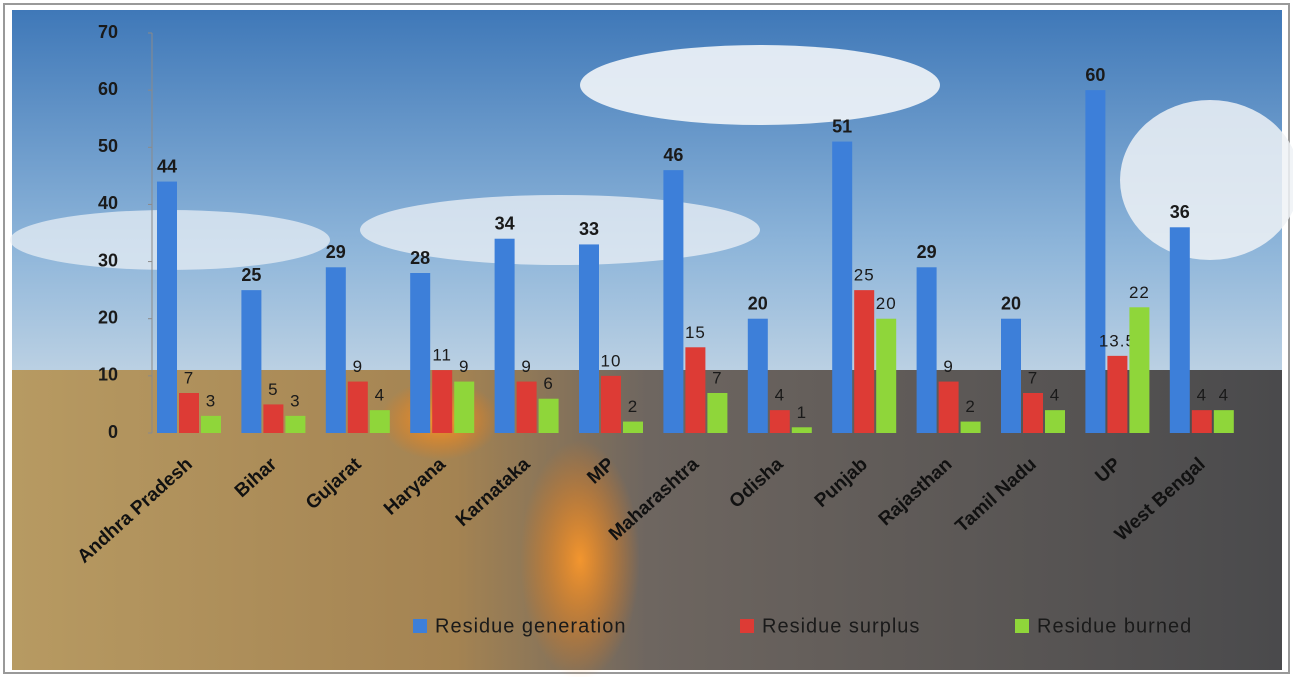 The width and height of the screenshot is (1293, 677). What do you see at coordinates (1139, 292) in the screenshot?
I see `data-label: 22` at bounding box center [1139, 292].